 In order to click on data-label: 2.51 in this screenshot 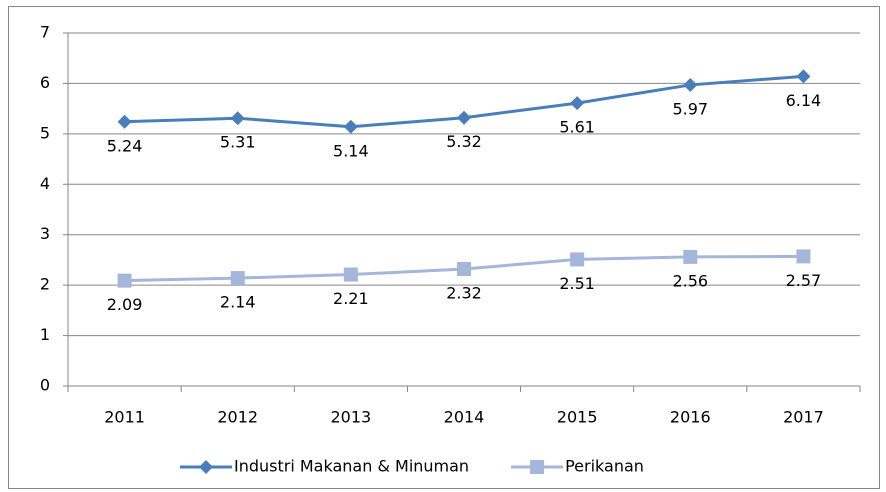, I will do `click(577, 283)`.